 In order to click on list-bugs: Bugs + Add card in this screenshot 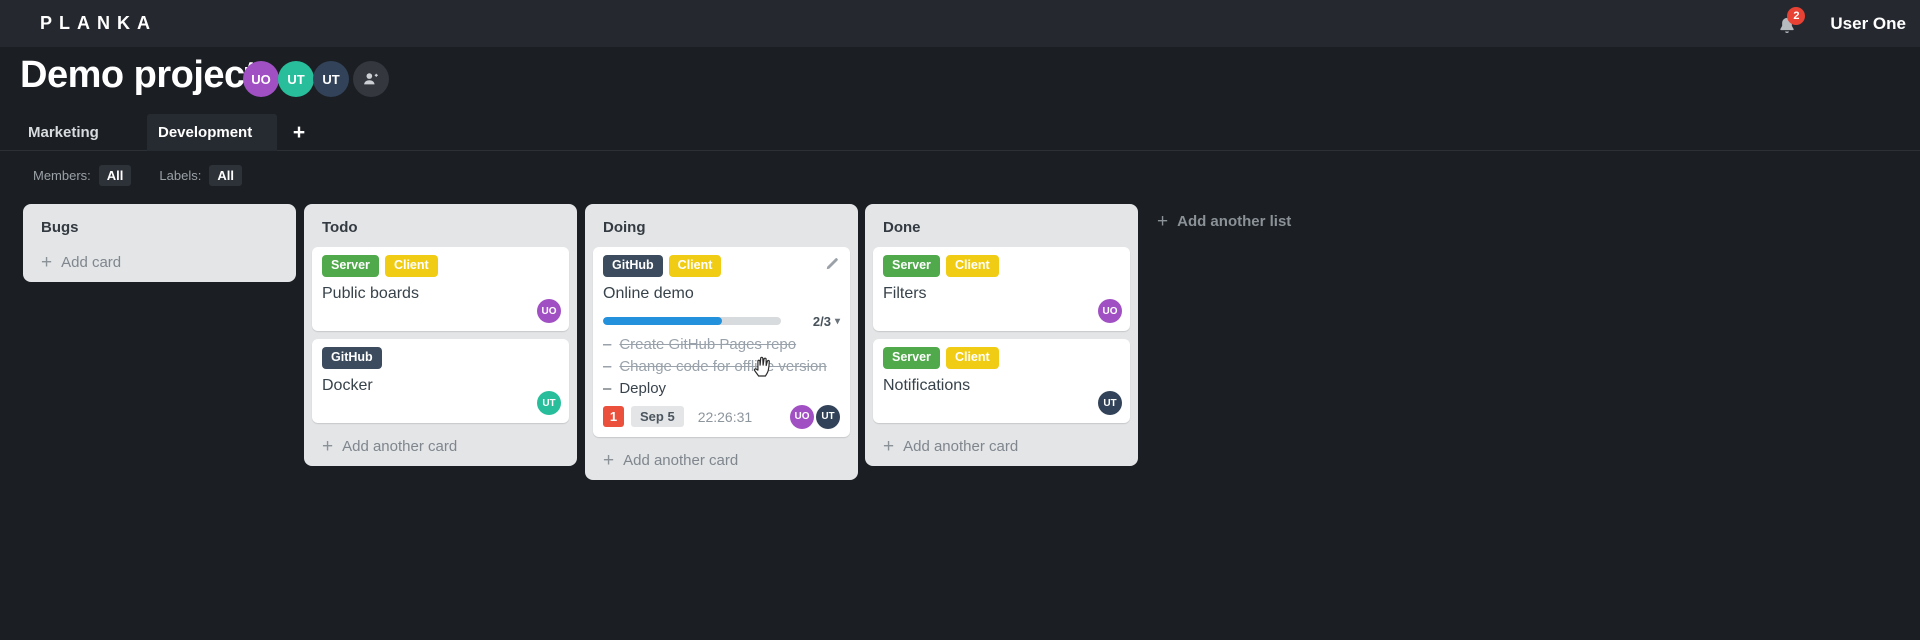, I will do `click(159, 243)`.